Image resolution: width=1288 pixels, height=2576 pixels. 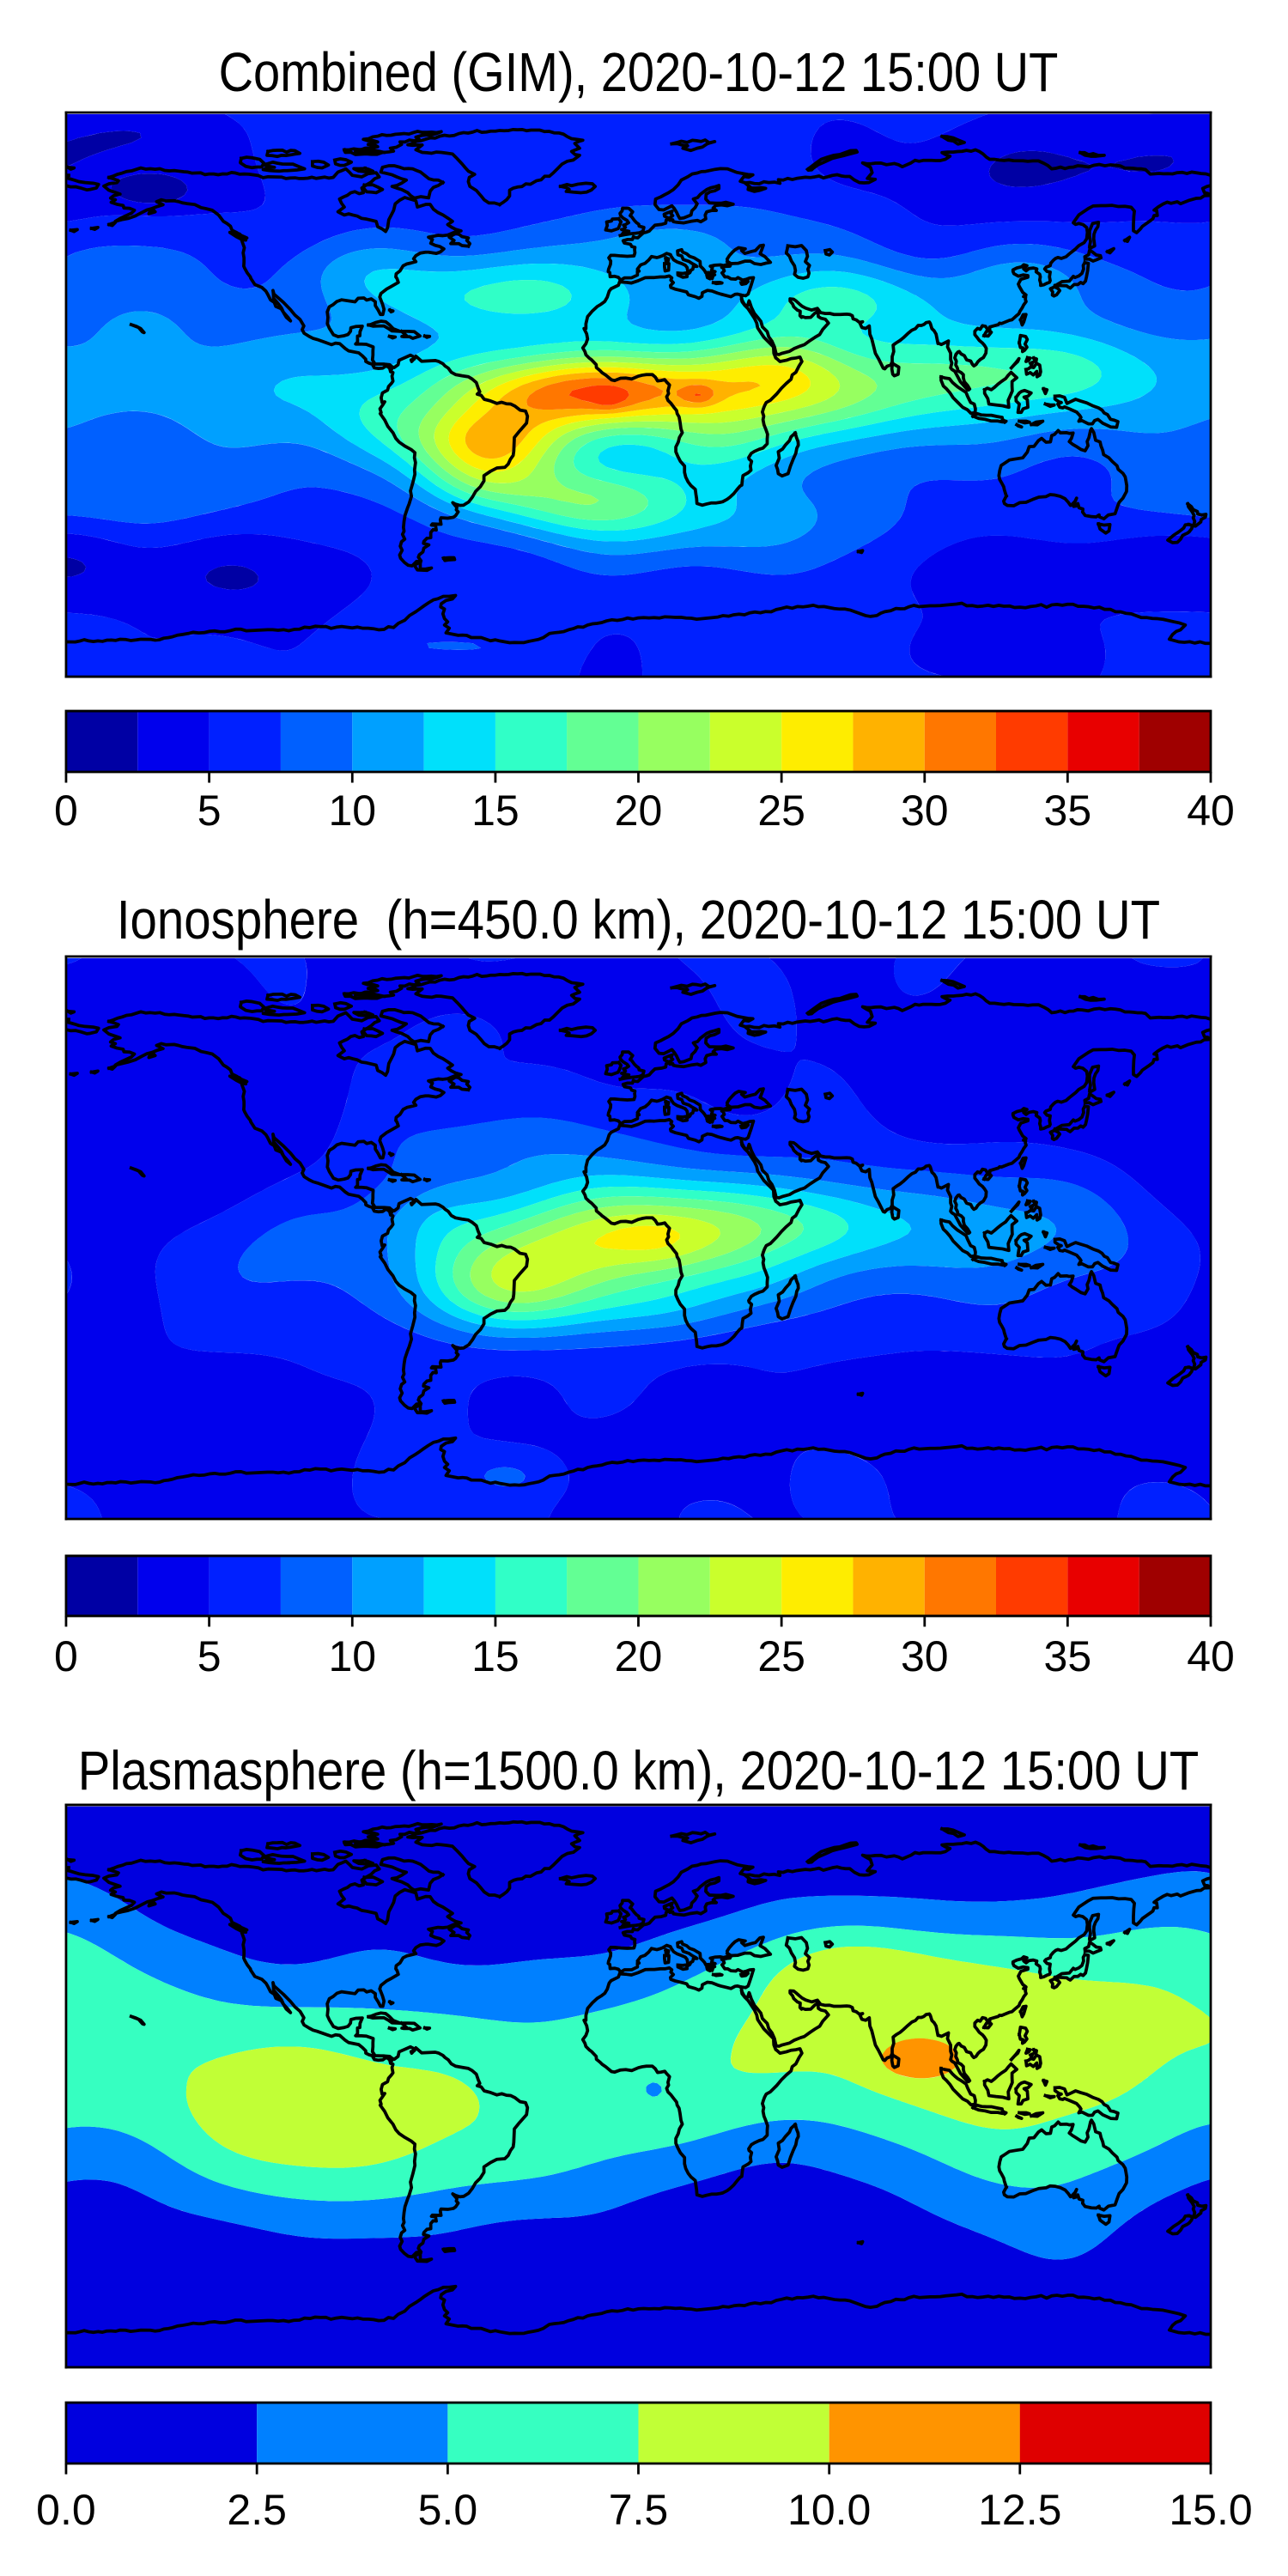 I want to click on svg-text: 10.0, so click(x=829, y=2510).